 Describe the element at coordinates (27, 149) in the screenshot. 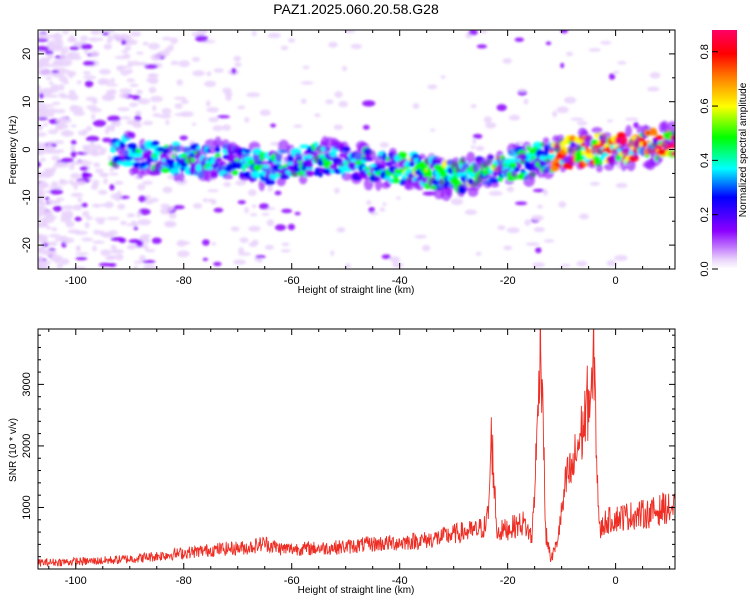

I see `spectrogram-y-tick-label: 0` at that location.